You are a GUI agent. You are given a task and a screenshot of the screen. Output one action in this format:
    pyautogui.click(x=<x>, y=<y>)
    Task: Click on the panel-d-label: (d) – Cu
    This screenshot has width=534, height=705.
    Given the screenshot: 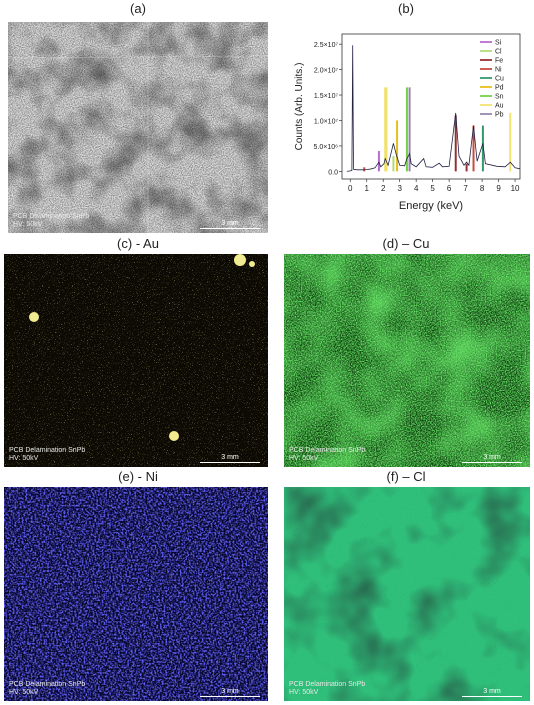 What is the action you would take?
    pyautogui.click(x=406, y=243)
    